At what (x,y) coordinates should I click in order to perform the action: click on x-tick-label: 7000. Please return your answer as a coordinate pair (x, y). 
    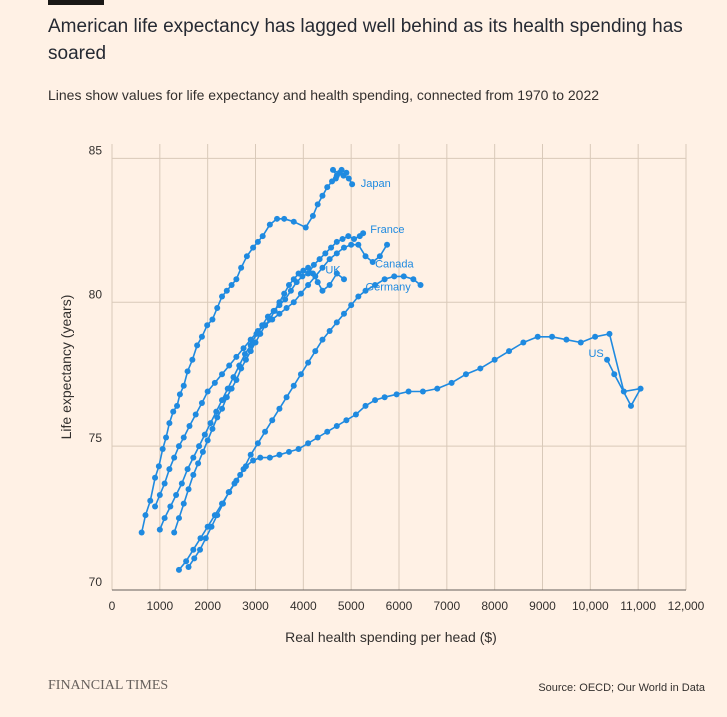
    Looking at the image, I should click on (446, 606).